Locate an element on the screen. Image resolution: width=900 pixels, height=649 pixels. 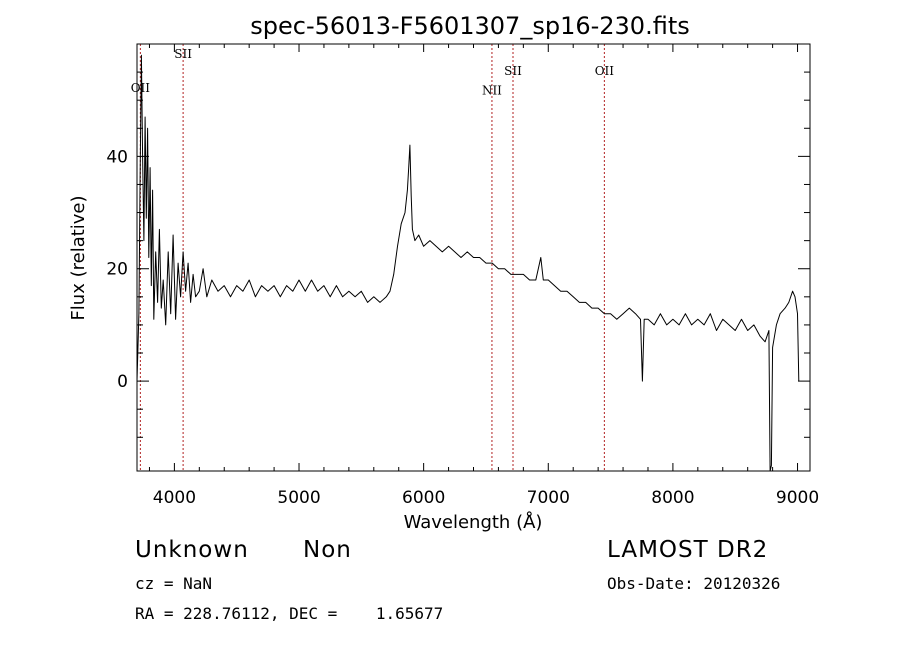
x-axis-label: Wavelength (Å) is located at coordinates (473, 522).